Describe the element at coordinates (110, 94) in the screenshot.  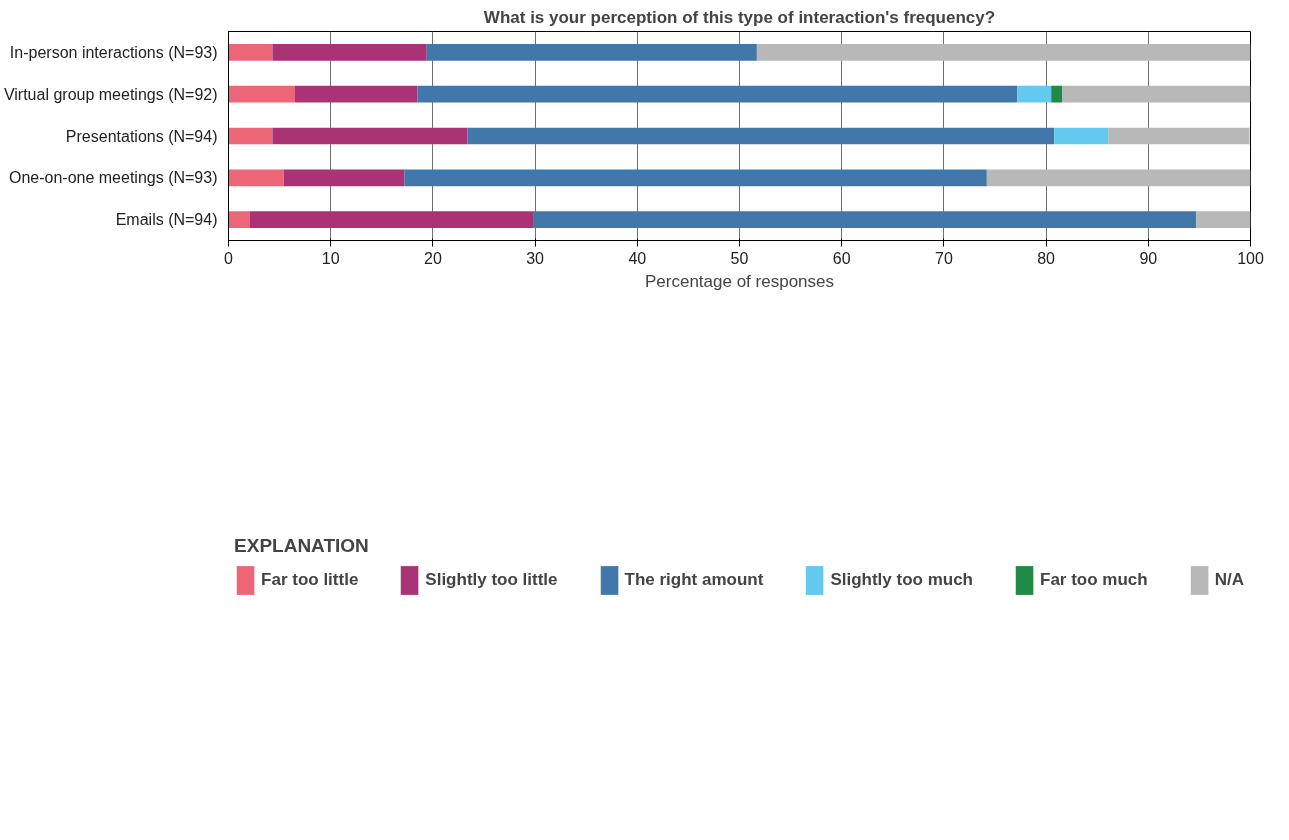
I see `y-tick-label: Virtual group meetings (N=92)` at that location.